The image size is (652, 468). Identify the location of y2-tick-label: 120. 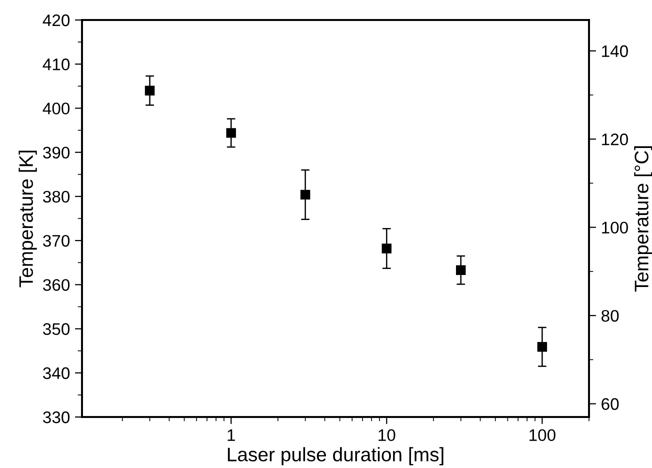
(615, 140).